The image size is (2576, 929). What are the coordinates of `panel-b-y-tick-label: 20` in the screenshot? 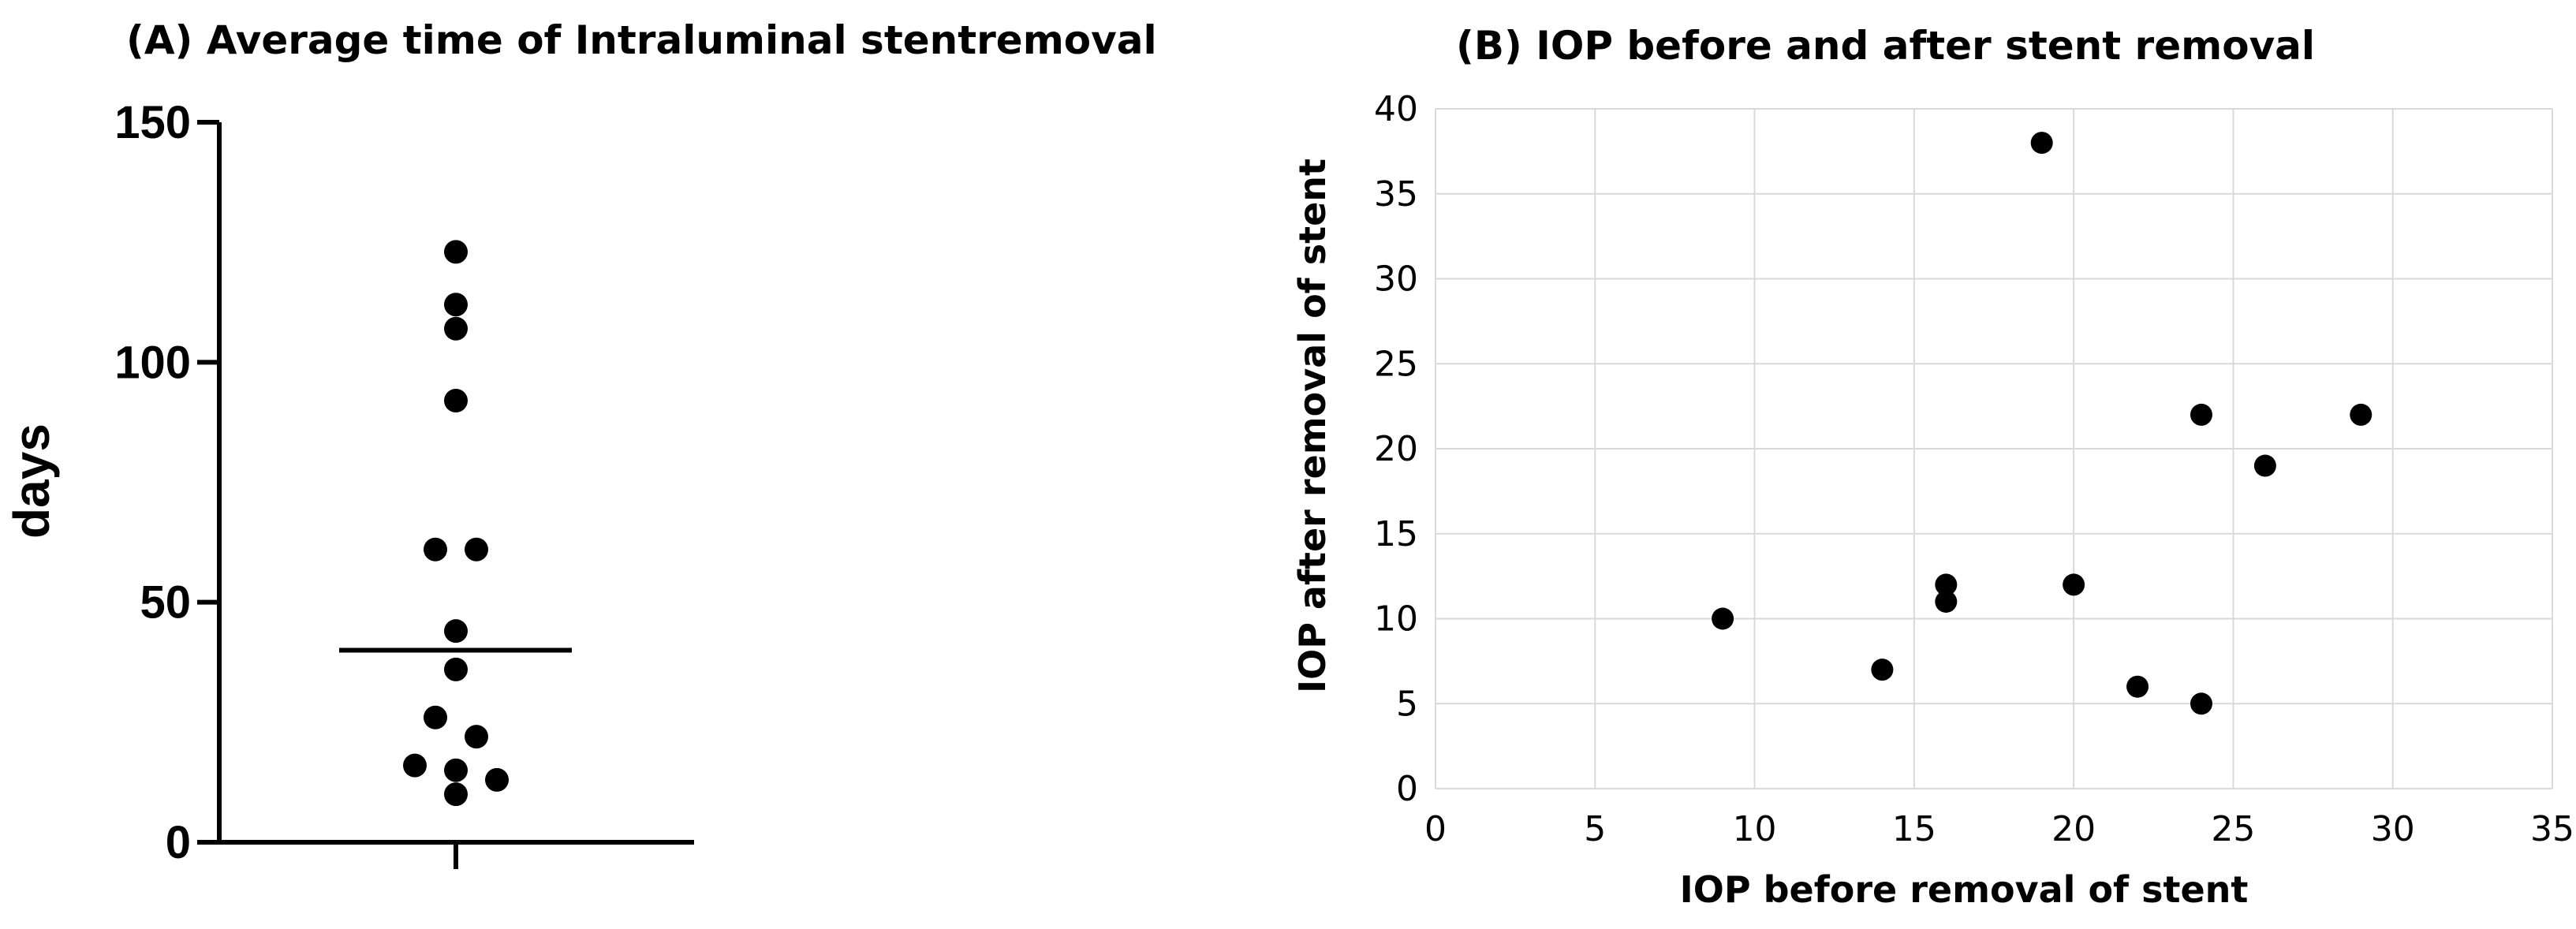 It's located at (1396, 449).